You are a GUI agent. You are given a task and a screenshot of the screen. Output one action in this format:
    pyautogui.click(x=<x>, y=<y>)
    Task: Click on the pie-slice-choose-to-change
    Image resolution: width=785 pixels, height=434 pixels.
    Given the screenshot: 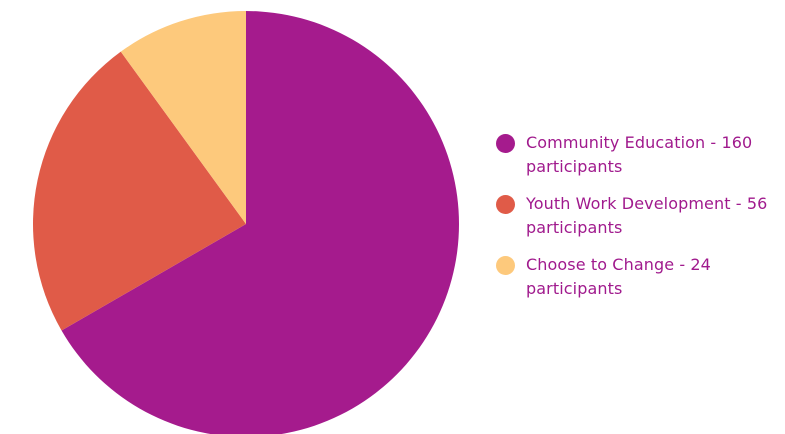 What is the action you would take?
    pyautogui.click(x=183, y=117)
    